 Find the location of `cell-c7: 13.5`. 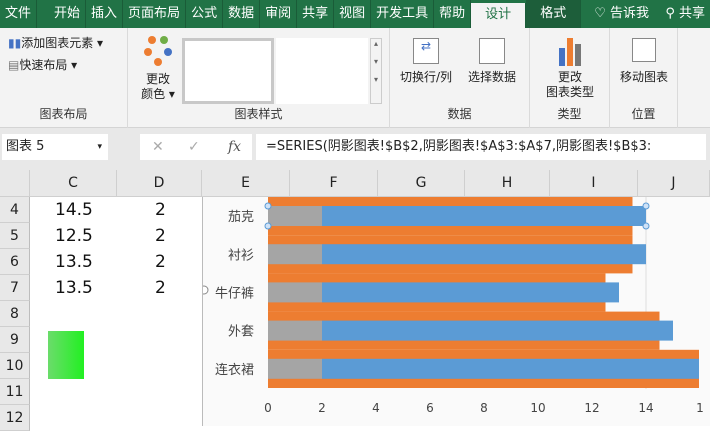

cell-c7: 13.5 is located at coordinates (74, 288).